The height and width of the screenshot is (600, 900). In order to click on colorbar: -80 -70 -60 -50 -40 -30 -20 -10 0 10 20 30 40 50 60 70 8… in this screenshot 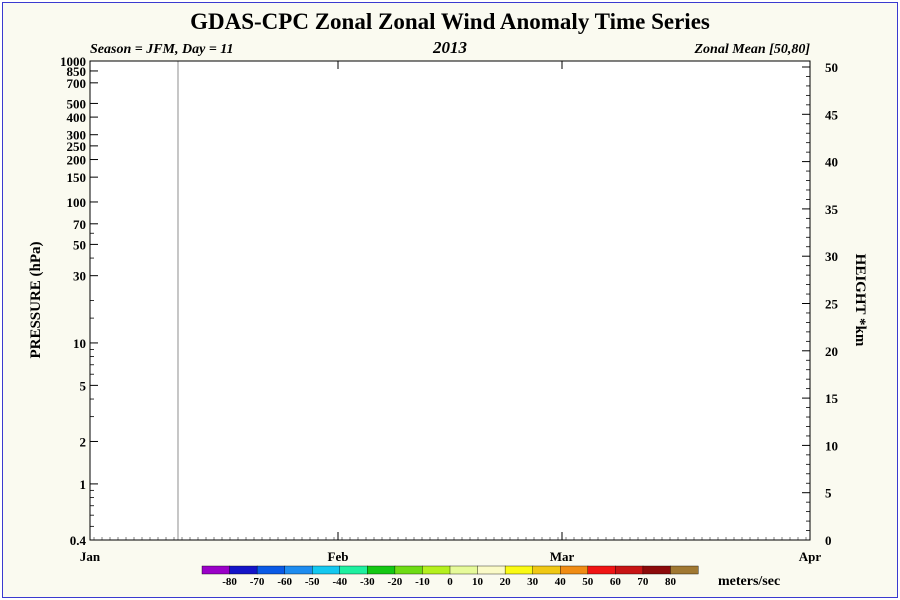, I will do `click(450, 576)`.